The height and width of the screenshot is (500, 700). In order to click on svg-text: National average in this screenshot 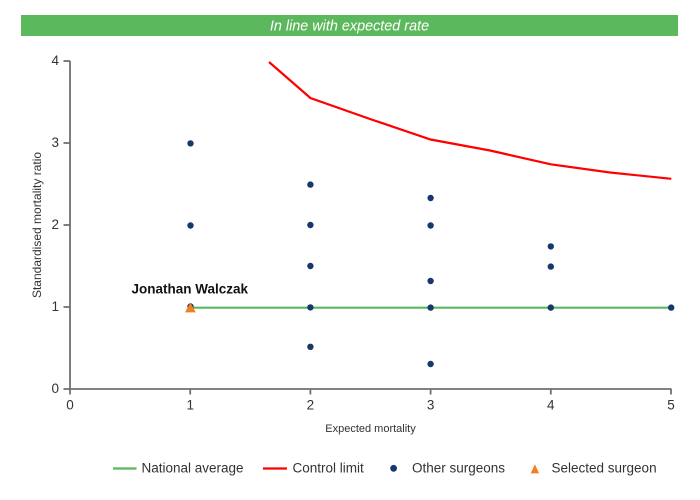, I will do `click(193, 468)`.